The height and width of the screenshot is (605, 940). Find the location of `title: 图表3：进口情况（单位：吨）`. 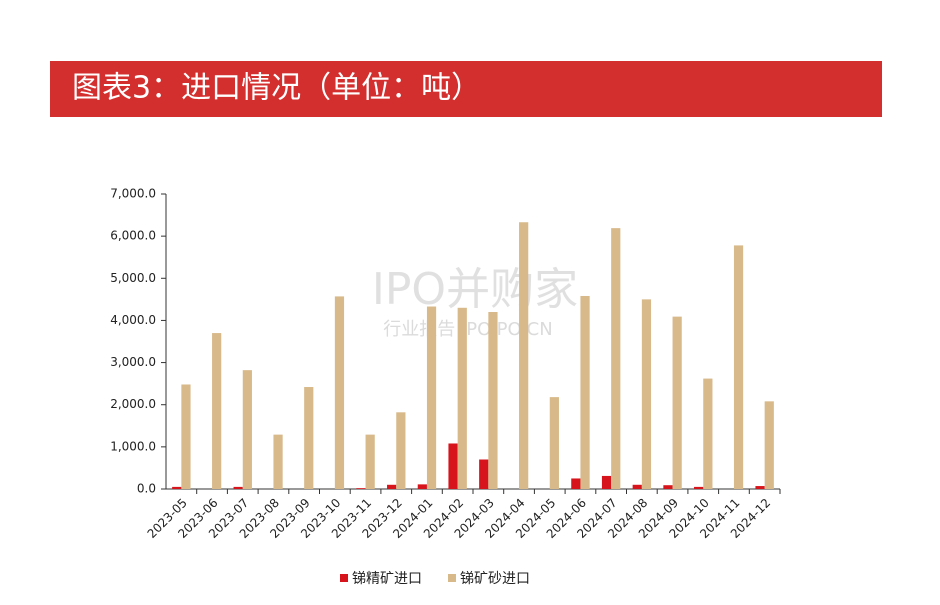

title: 图表3：进口情况（单位：吨） is located at coordinates (276, 88).